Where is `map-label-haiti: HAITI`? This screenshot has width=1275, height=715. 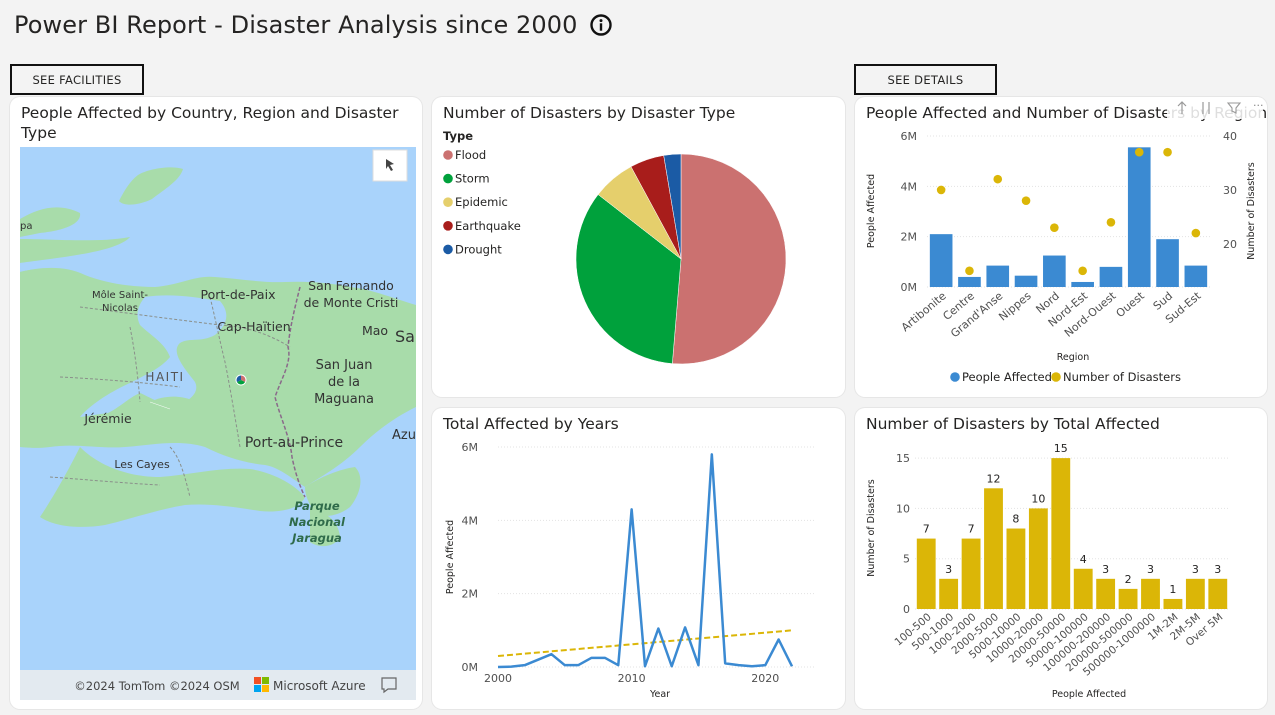 map-label-haiti: HAITI is located at coordinates (164, 377).